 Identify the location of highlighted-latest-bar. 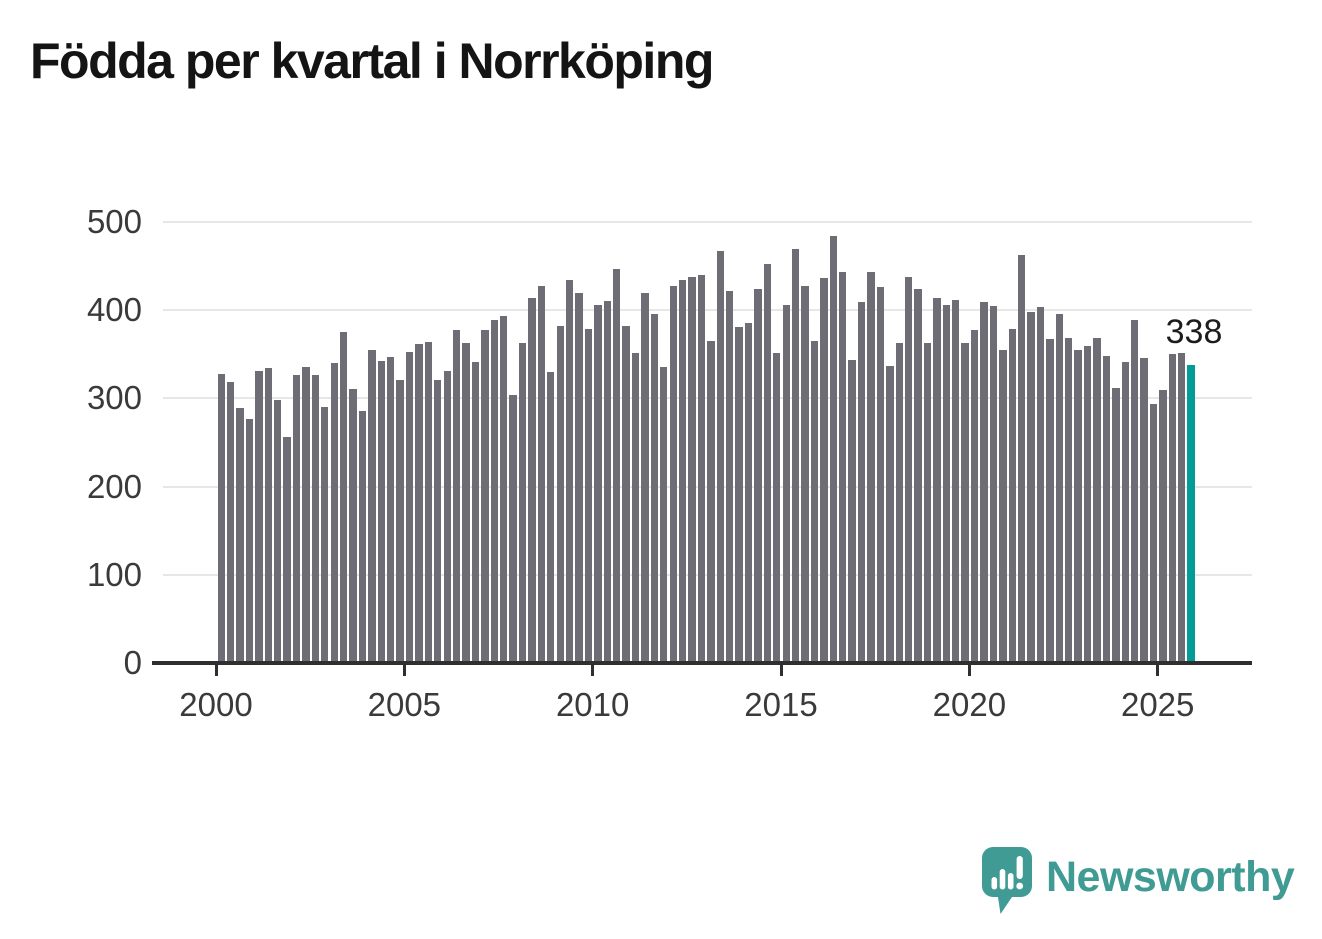
(1191, 513).